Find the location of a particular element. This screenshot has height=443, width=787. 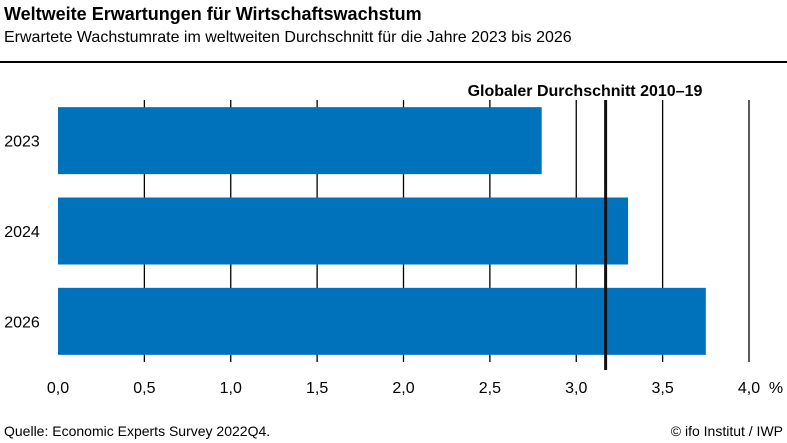

bar-2023 is located at coordinates (300, 141).